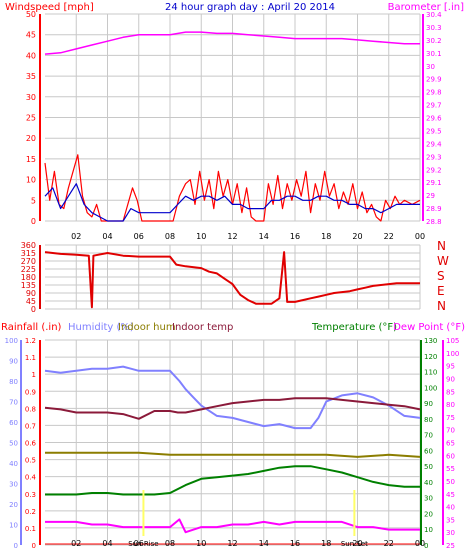 This screenshot has height=555, width=469. I want to click on humidity-tick-label: 70, so click(13, 403).